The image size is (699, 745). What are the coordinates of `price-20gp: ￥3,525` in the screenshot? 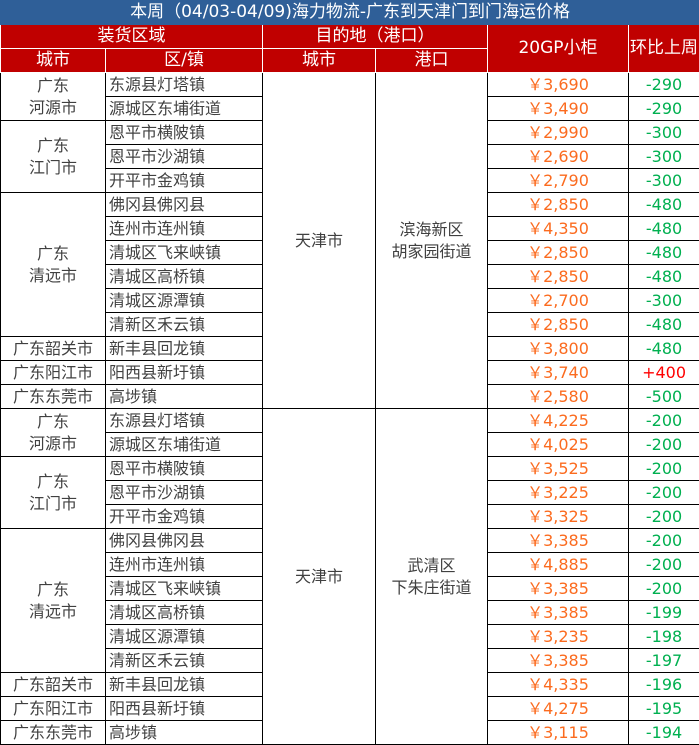 It's located at (558, 468).